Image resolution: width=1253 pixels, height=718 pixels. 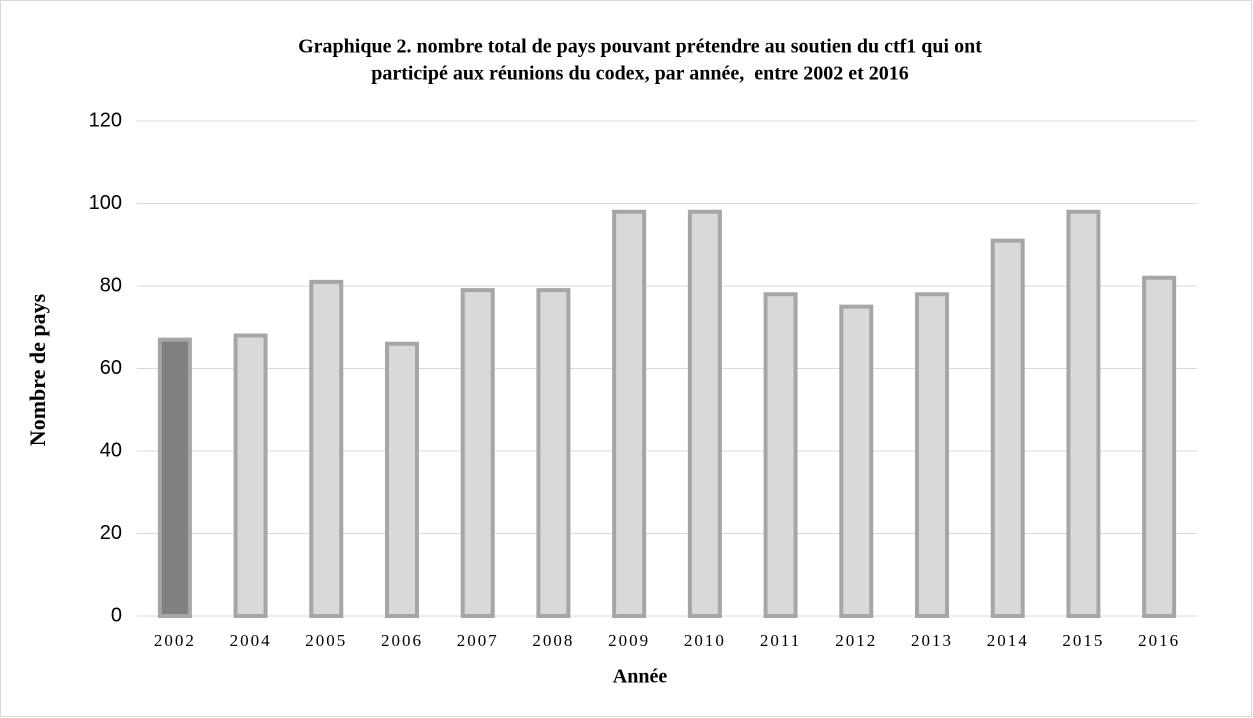 I want to click on x-tick-label: 2010, so click(x=705, y=640).